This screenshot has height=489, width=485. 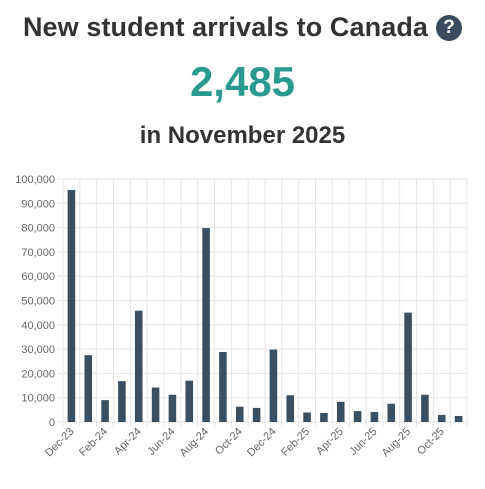 I want to click on chart-title: New student arrivals to Canada, so click(x=225, y=27).